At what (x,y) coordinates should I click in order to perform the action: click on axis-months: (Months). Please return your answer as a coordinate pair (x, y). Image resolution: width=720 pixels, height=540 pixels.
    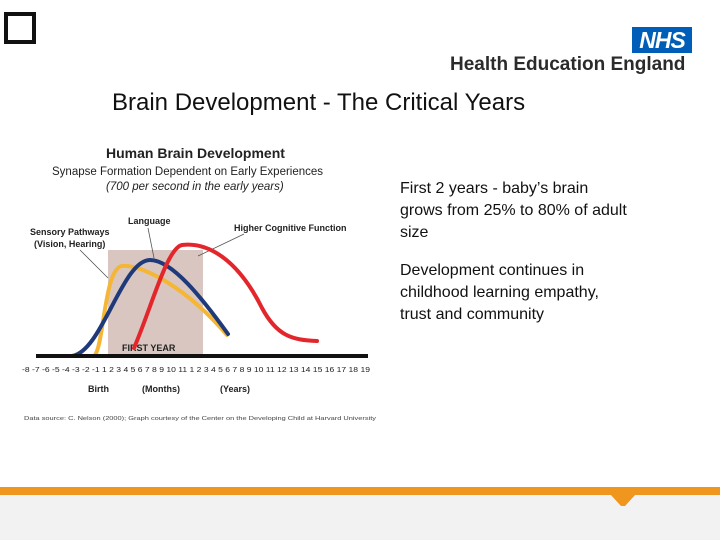
    Looking at the image, I should click on (161, 389).